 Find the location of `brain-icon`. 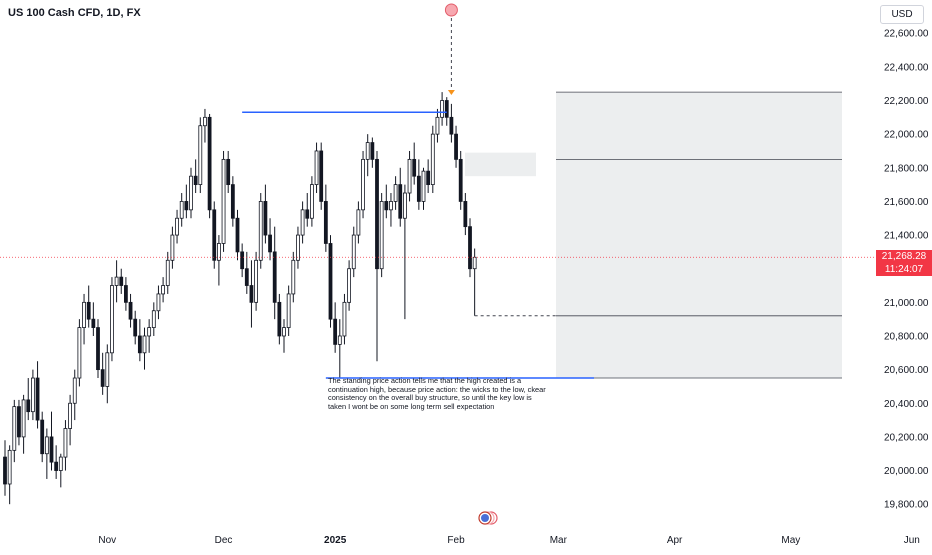

brain-icon is located at coordinates (451, 10).